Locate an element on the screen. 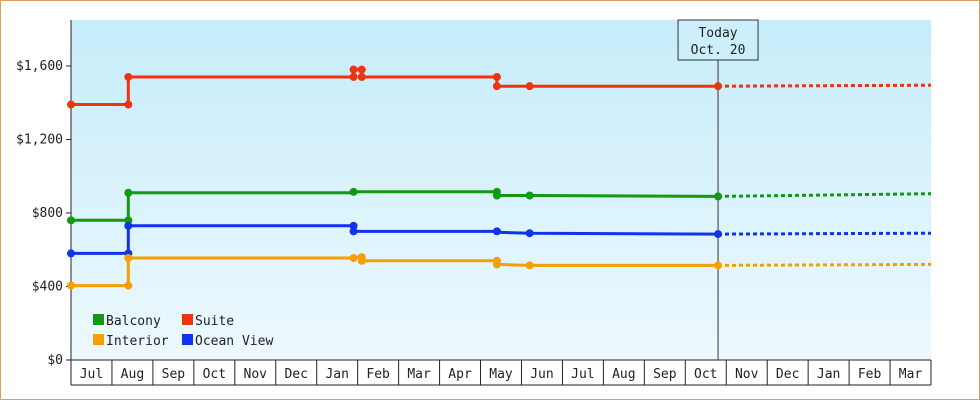 This screenshot has height=400, width=980. y-tick-label: $1,600 is located at coordinates (39, 66).